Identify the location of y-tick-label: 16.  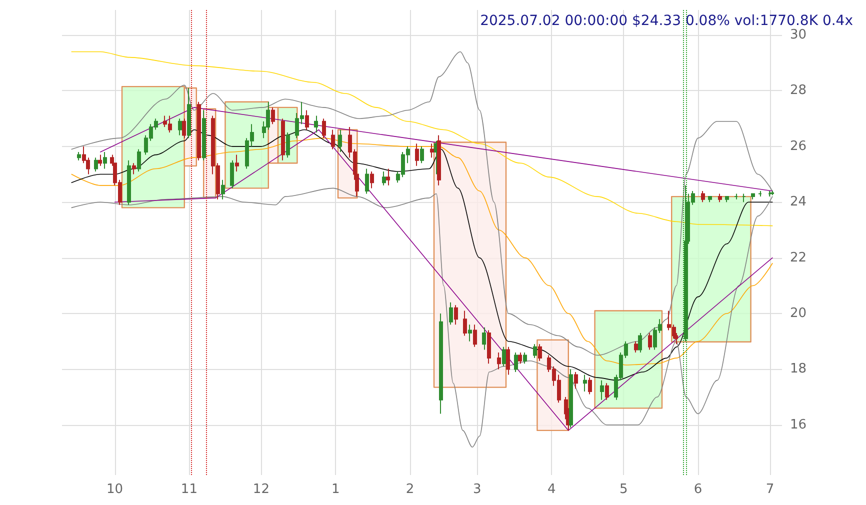
(798, 424).